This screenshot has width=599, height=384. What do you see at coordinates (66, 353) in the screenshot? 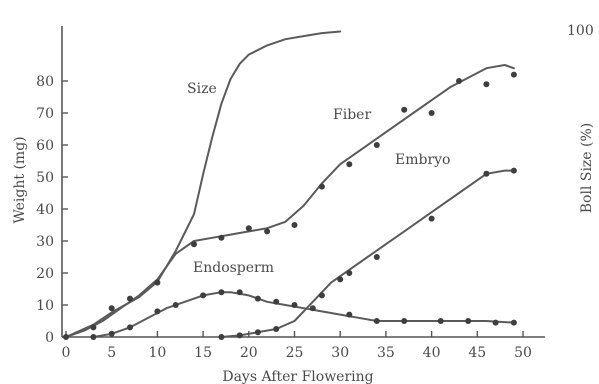
I see `x-tick-label: 0` at bounding box center [66, 353].